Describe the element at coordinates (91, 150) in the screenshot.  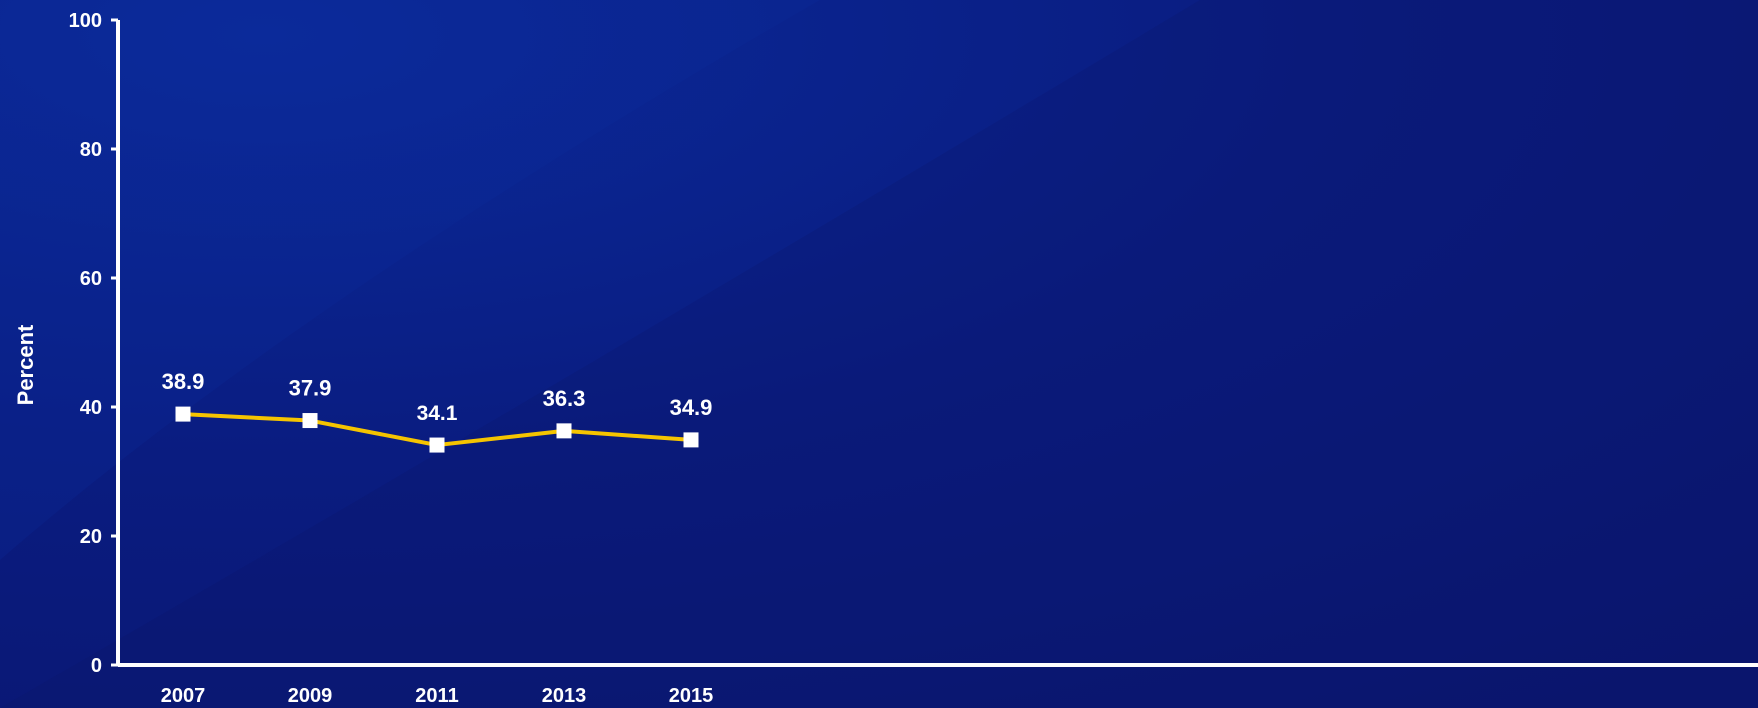
I see `y-tick-label: 80` at that location.